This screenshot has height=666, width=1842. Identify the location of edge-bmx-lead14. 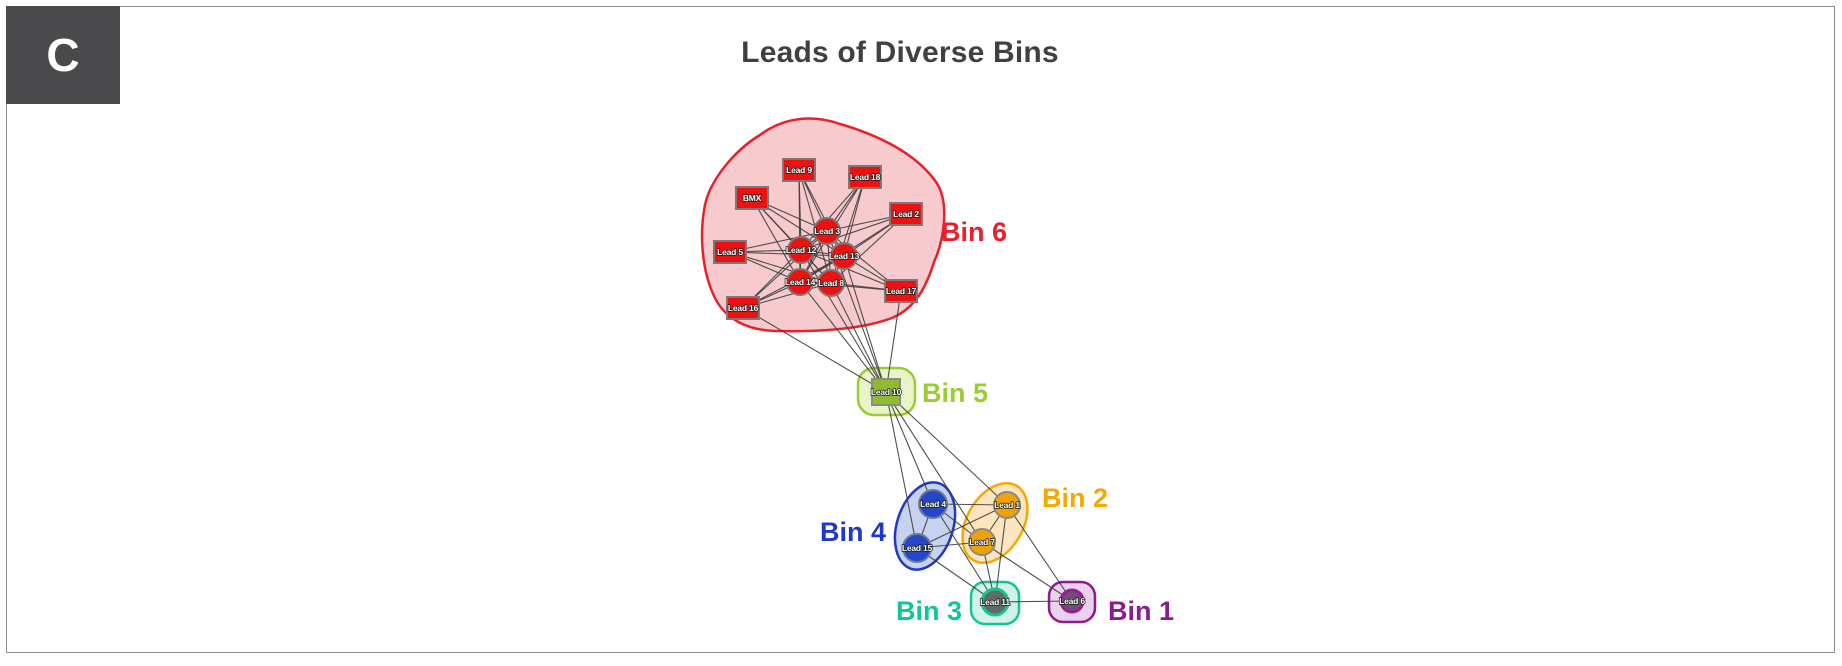
(776, 240).